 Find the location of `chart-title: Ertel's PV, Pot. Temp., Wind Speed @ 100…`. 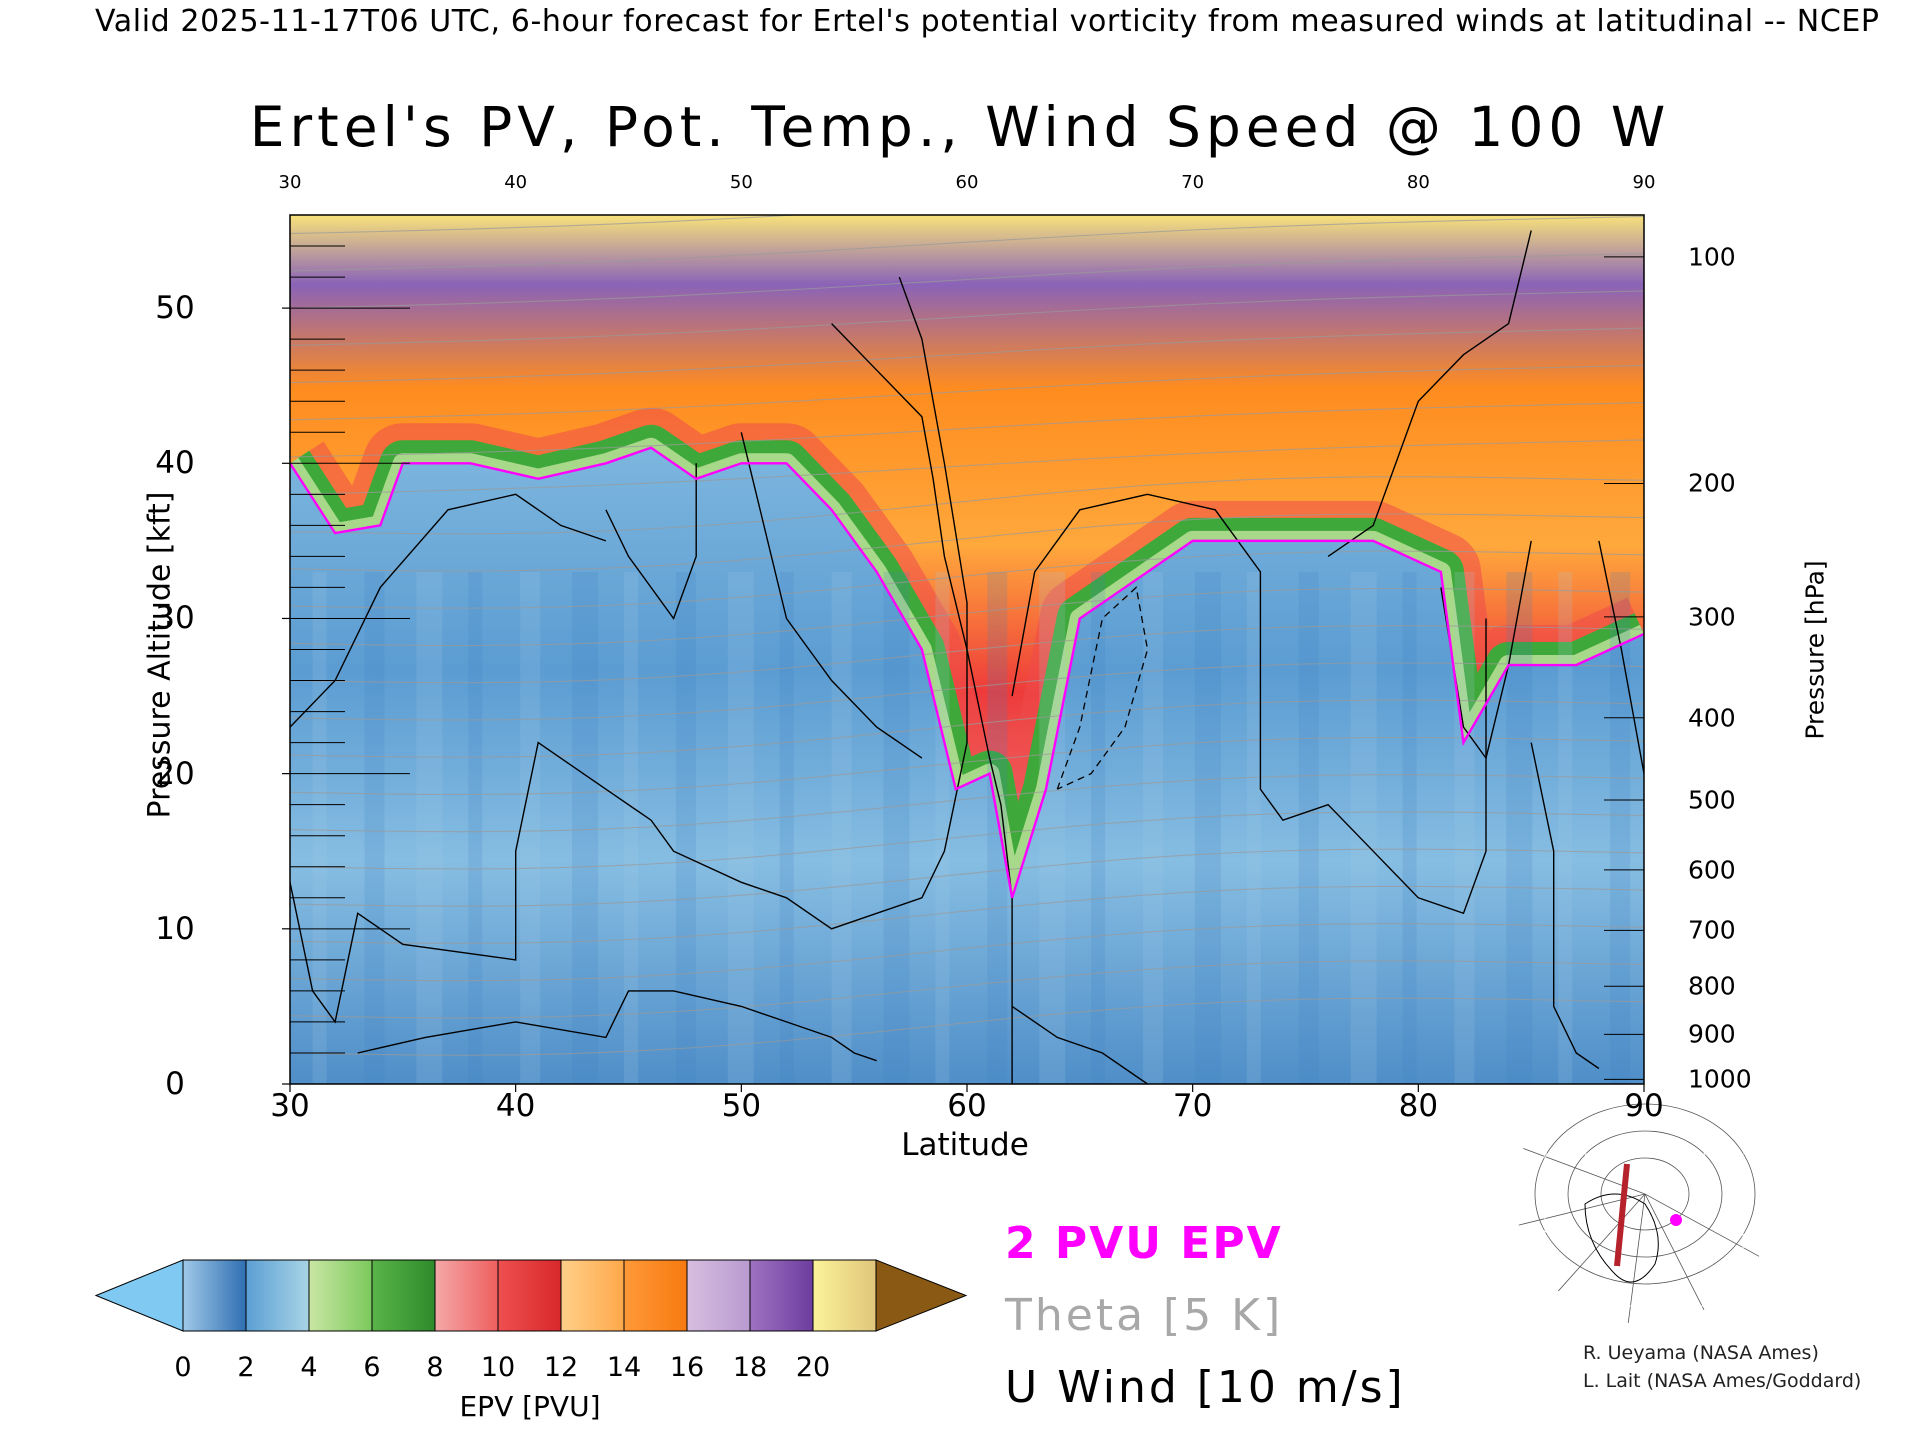

chart-title: Ertel's PV, Pot. Temp., Wind Speed @ 100… is located at coordinates (960, 127).